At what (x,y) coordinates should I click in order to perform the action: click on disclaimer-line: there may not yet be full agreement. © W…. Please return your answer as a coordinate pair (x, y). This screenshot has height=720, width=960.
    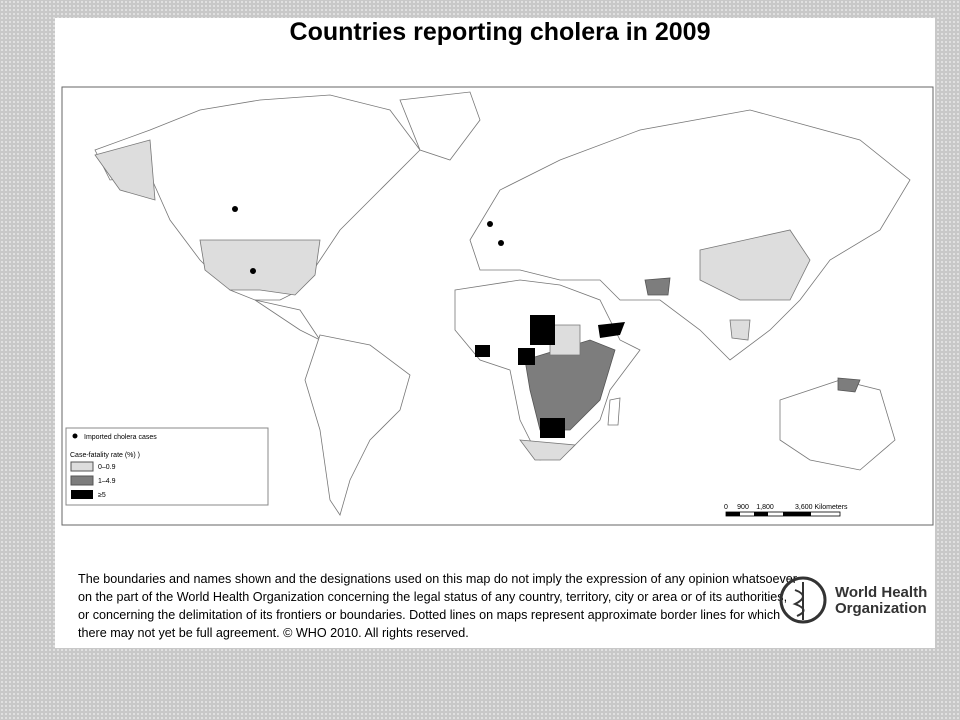
    Looking at the image, I should click on (273, 633).